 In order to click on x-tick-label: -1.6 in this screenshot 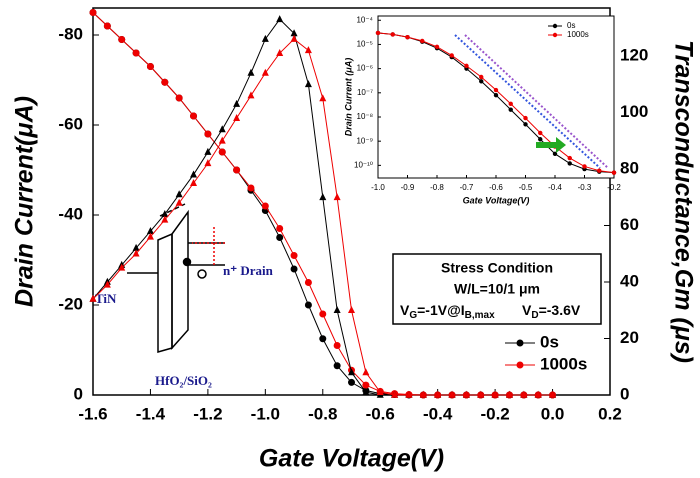, I will do `click(92, 413)`.